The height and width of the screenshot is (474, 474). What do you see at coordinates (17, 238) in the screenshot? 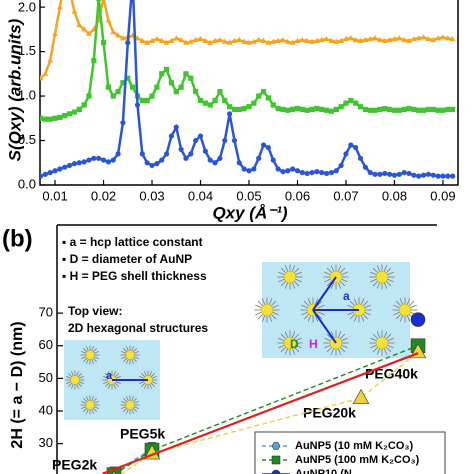
I see `panel-label: (b)` at bounding box center [17, 238].